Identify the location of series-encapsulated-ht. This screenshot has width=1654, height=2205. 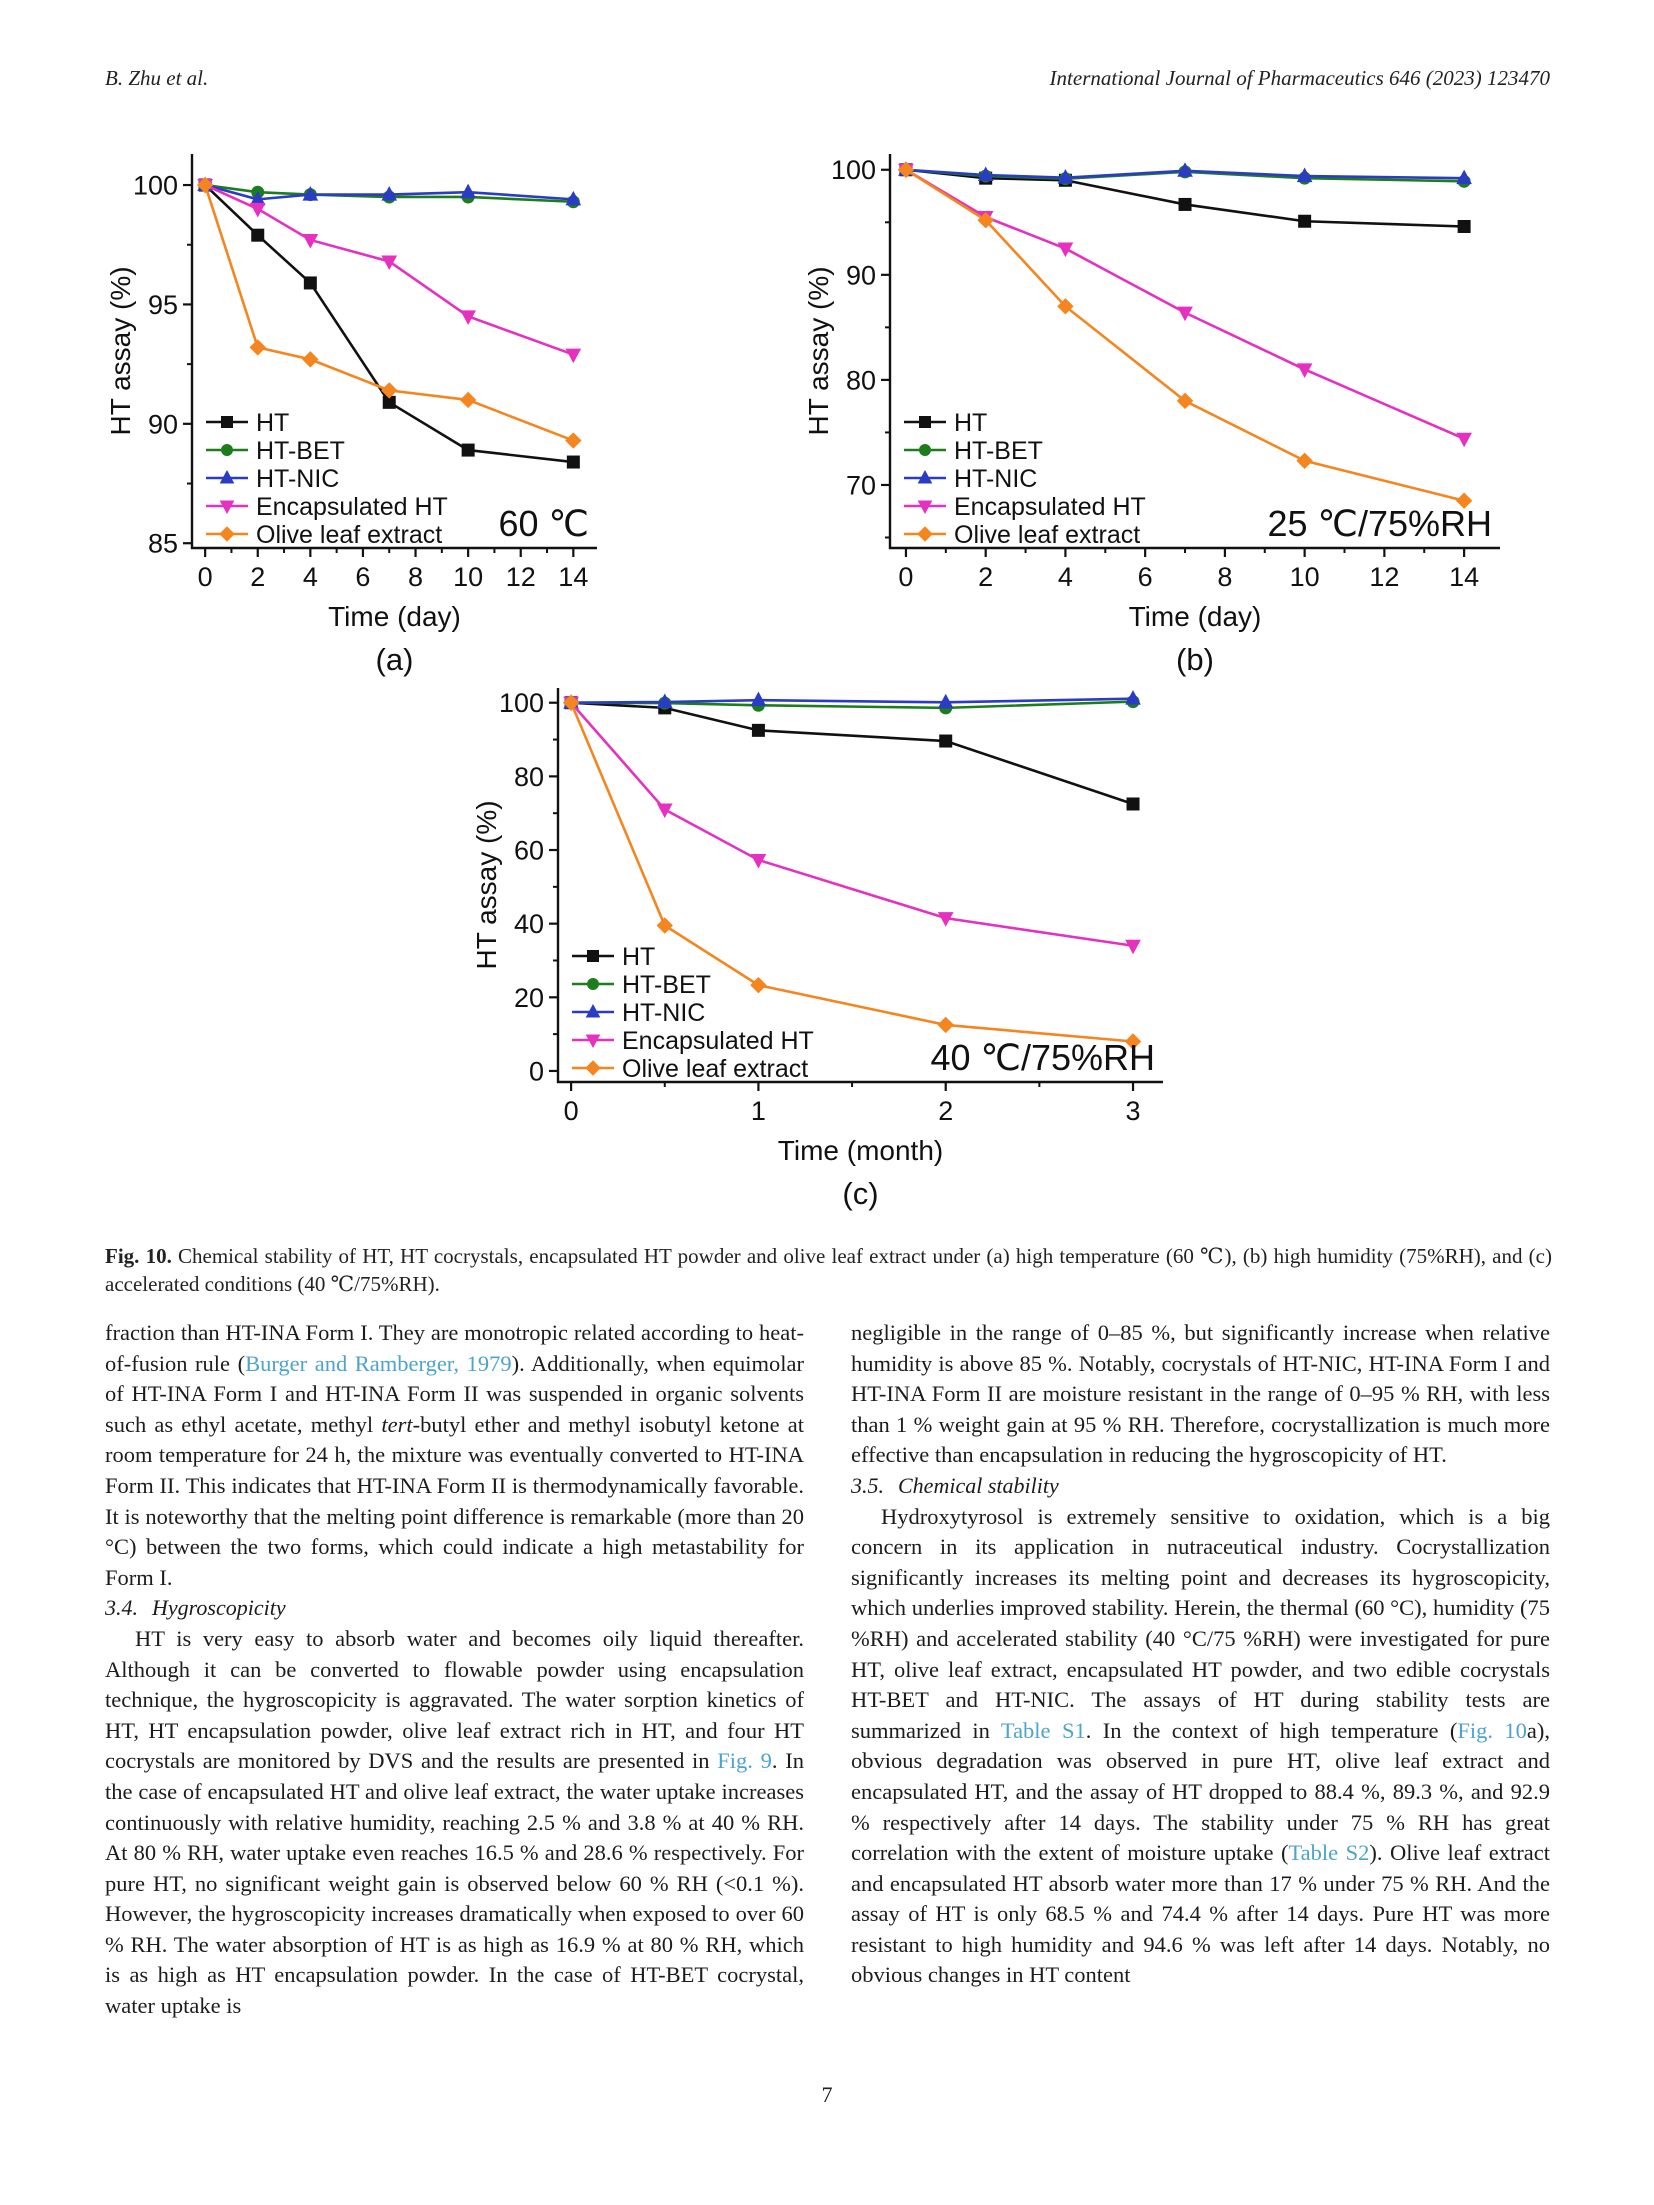
(389, 271).